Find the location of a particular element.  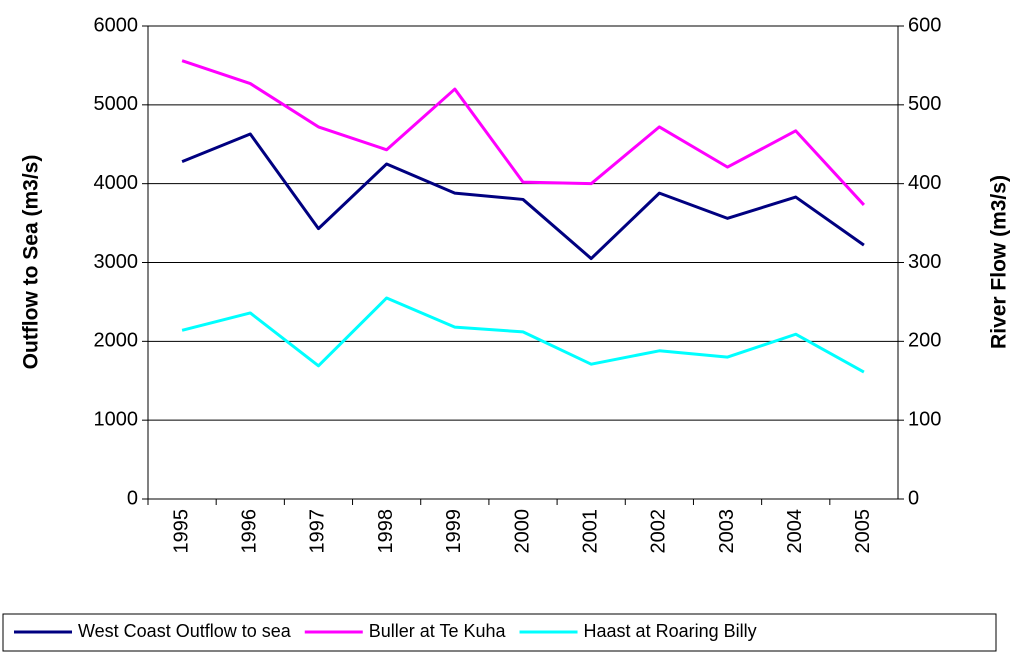

y-tick-label: 0 is located at coordinates (132, 498).